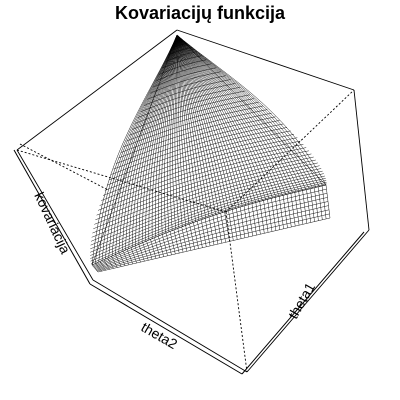 This screenshot has width=400, height=400. I want to click on y-axis-line, so click(303, 303).